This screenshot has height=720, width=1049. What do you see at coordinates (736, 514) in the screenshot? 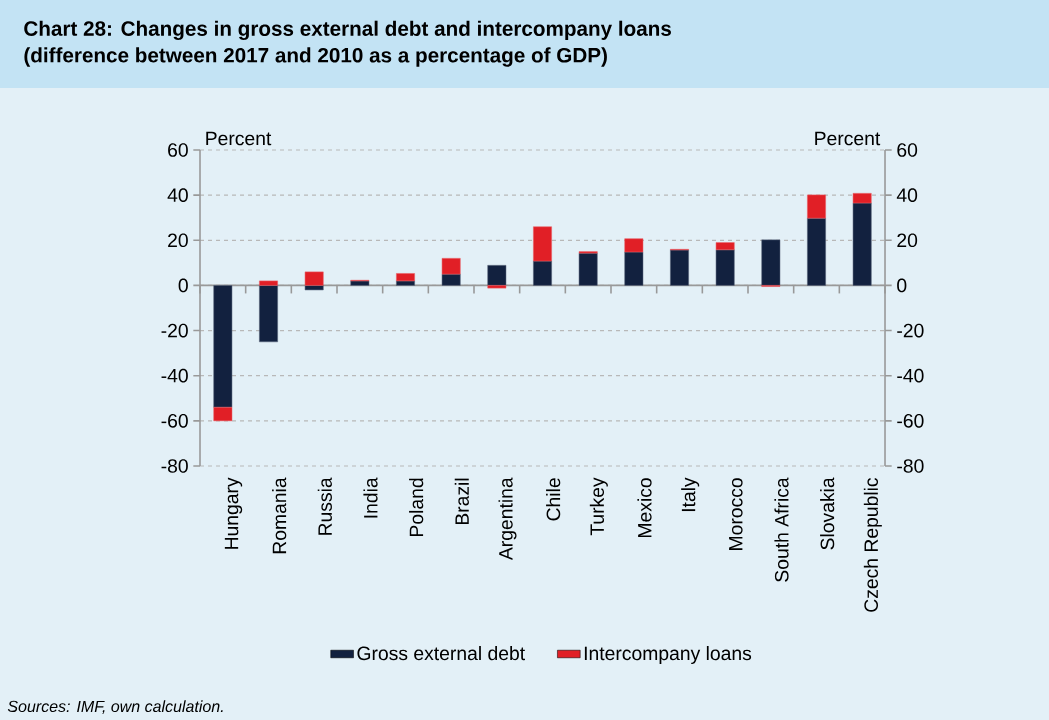
I see `x-tick-label: Morocco` at bounding box center [736, 514].